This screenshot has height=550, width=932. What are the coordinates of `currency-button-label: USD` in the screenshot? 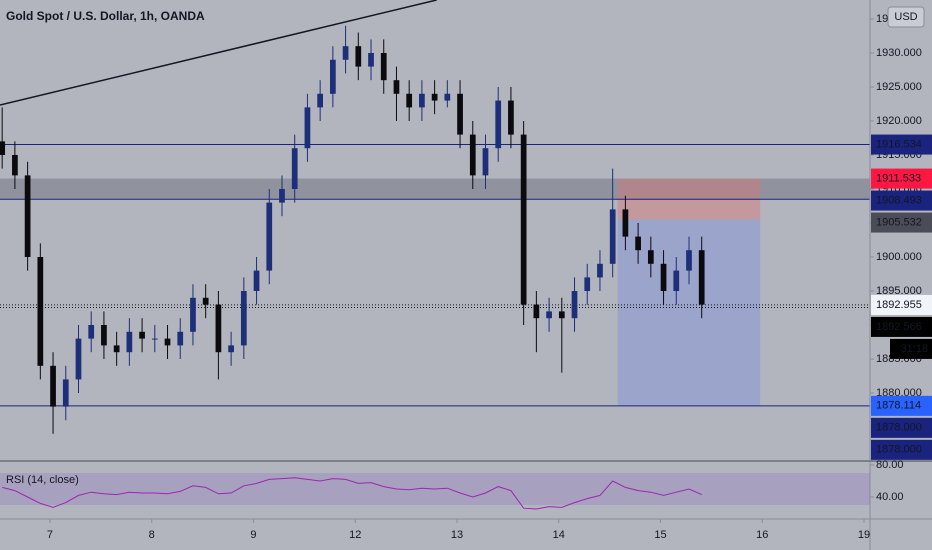 It's located at (905, 17).